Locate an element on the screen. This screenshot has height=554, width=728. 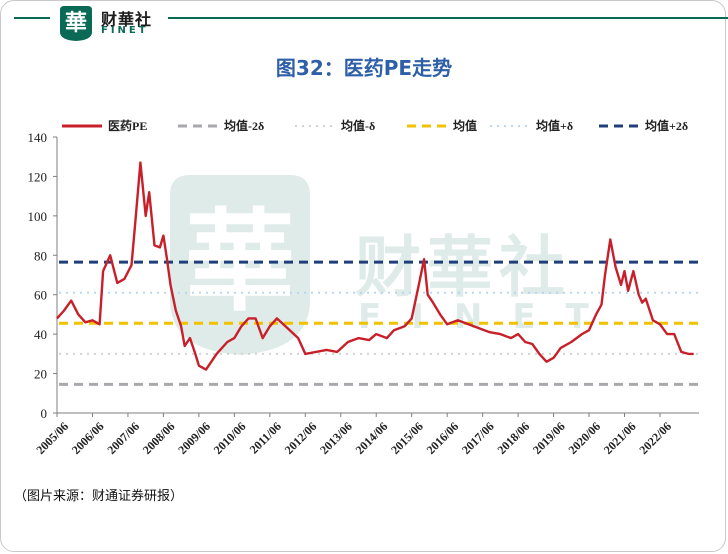
x-tick-label: 2006/06 is located at coordinates (88, 438).